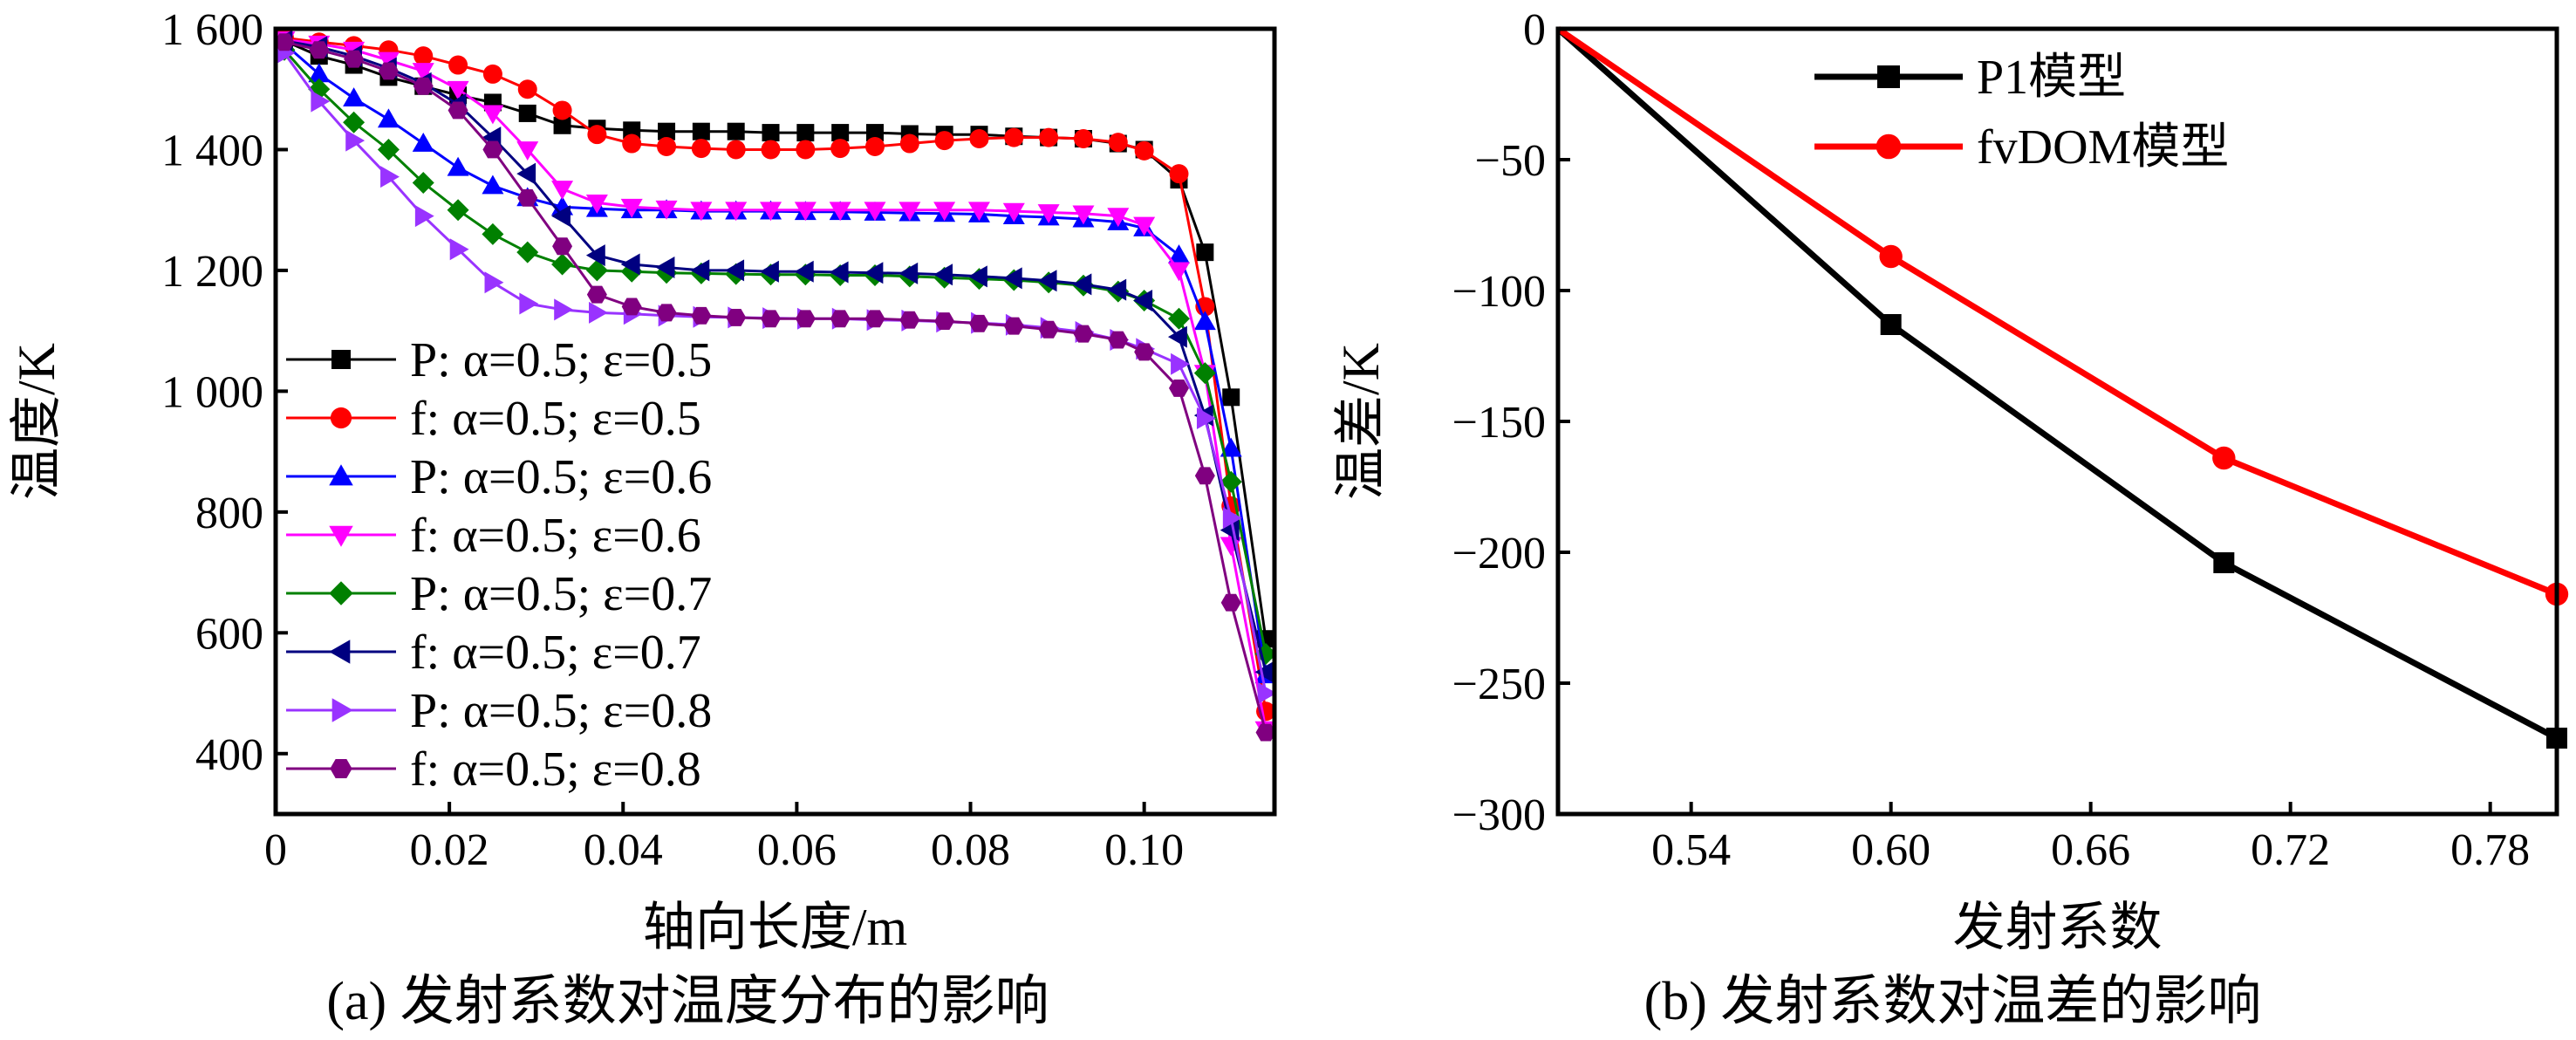 This screenshot has height=1040, width=2576. What do you see at coordinates (1510, 161) in the screenshot?
I see `y-tick-label: −50` at bounding box center [1510, 161].